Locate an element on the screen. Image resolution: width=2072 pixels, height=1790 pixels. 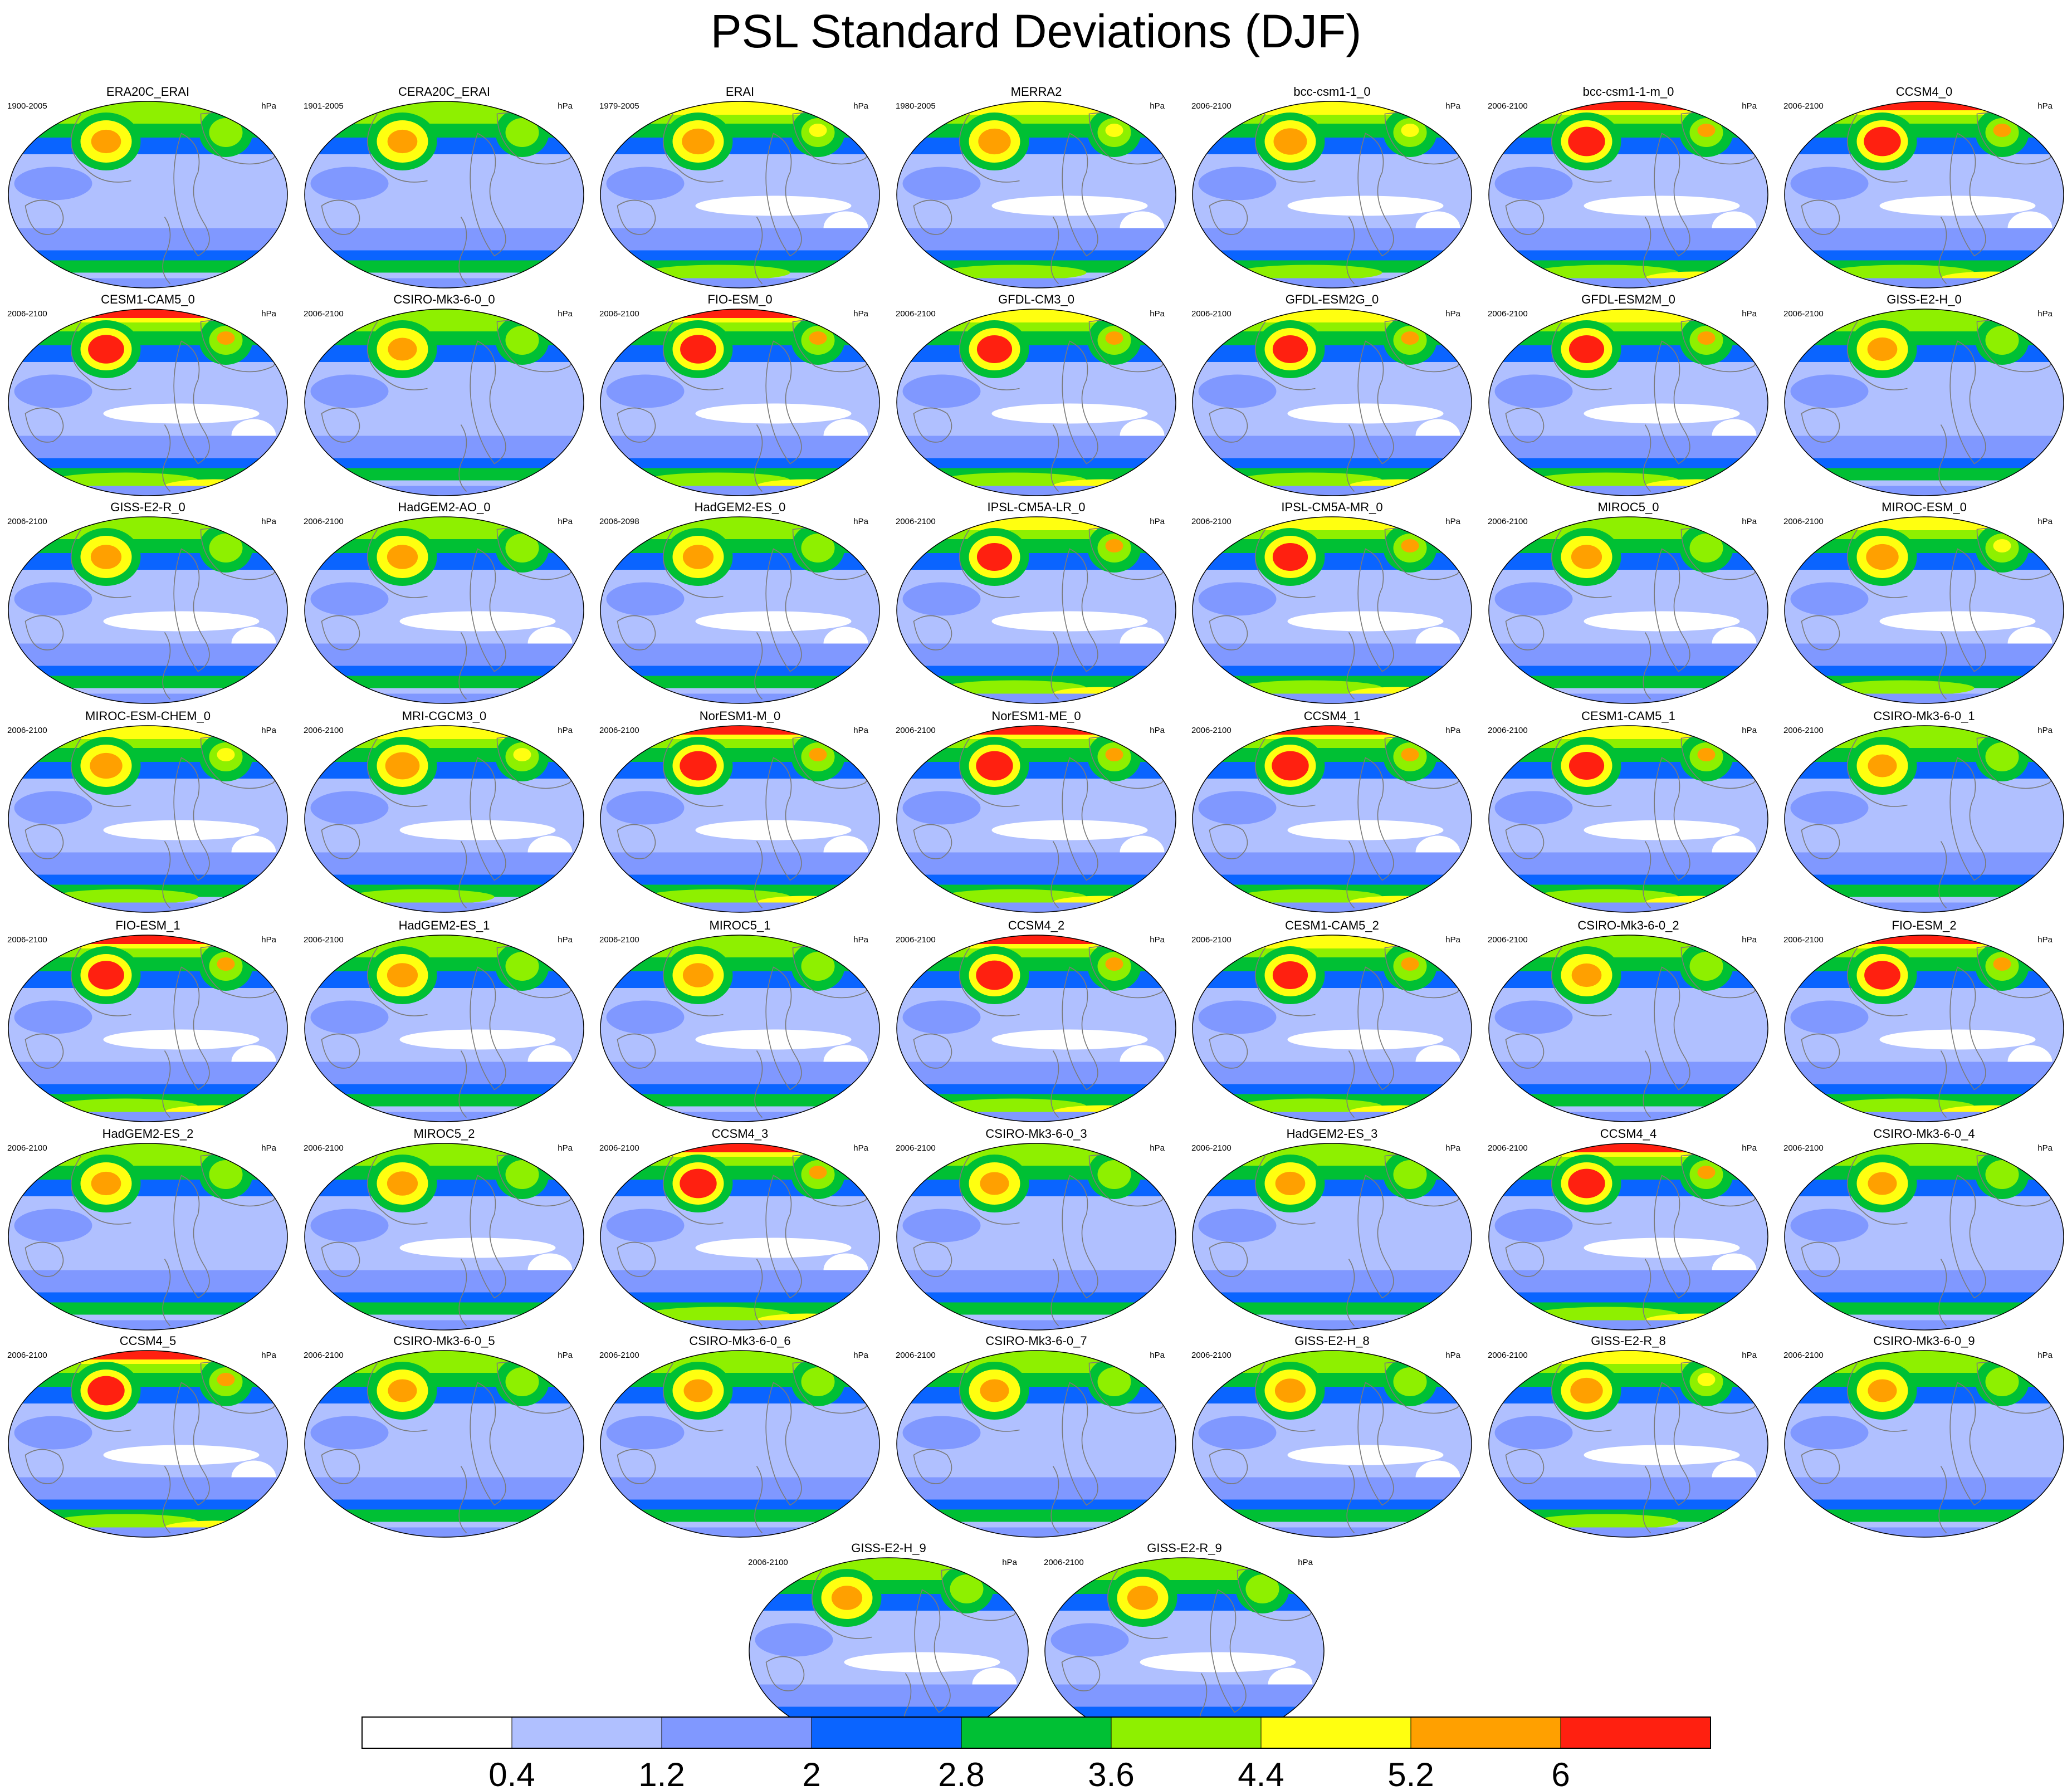
map-panel: CSIRO-Mk3-6-0_7 2006-2100 hPa is located at coordinates (1036, 1436).